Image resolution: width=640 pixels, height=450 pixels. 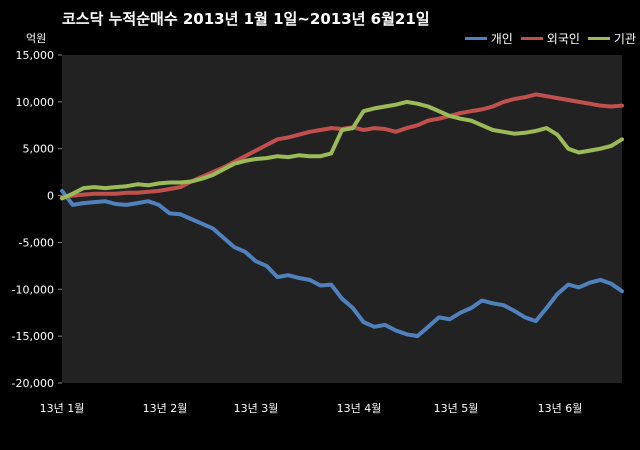 What do you see at coordinates (488, 38) in the screenshot?
I see `legend-item-individual: 개인` at bounding box center [488, 38].